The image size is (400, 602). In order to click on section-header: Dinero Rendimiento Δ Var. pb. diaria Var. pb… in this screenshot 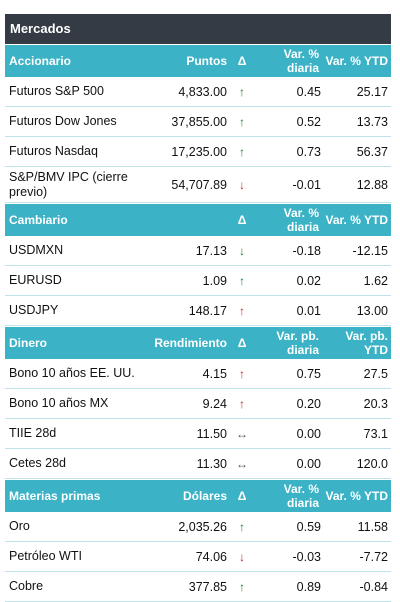, I will do `click(198, 342)`.